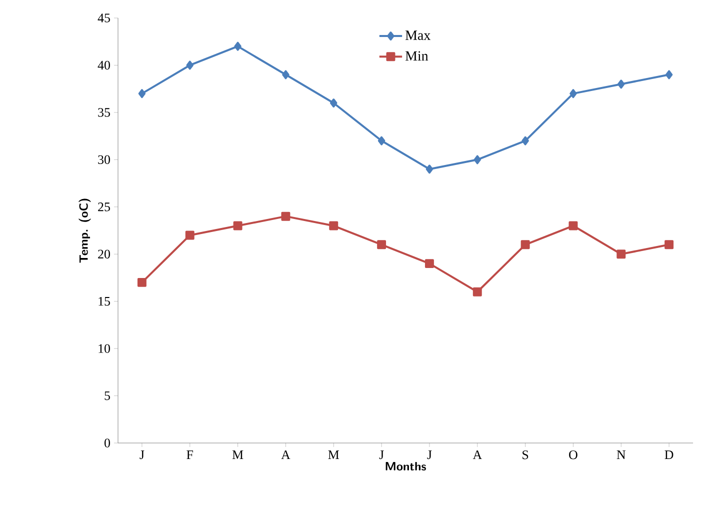 The image size is (705, 510). What do you see at coordinates (621, 454) in the screenshot?
I see `x-tick-label: N` at bounding box center [621, 454].